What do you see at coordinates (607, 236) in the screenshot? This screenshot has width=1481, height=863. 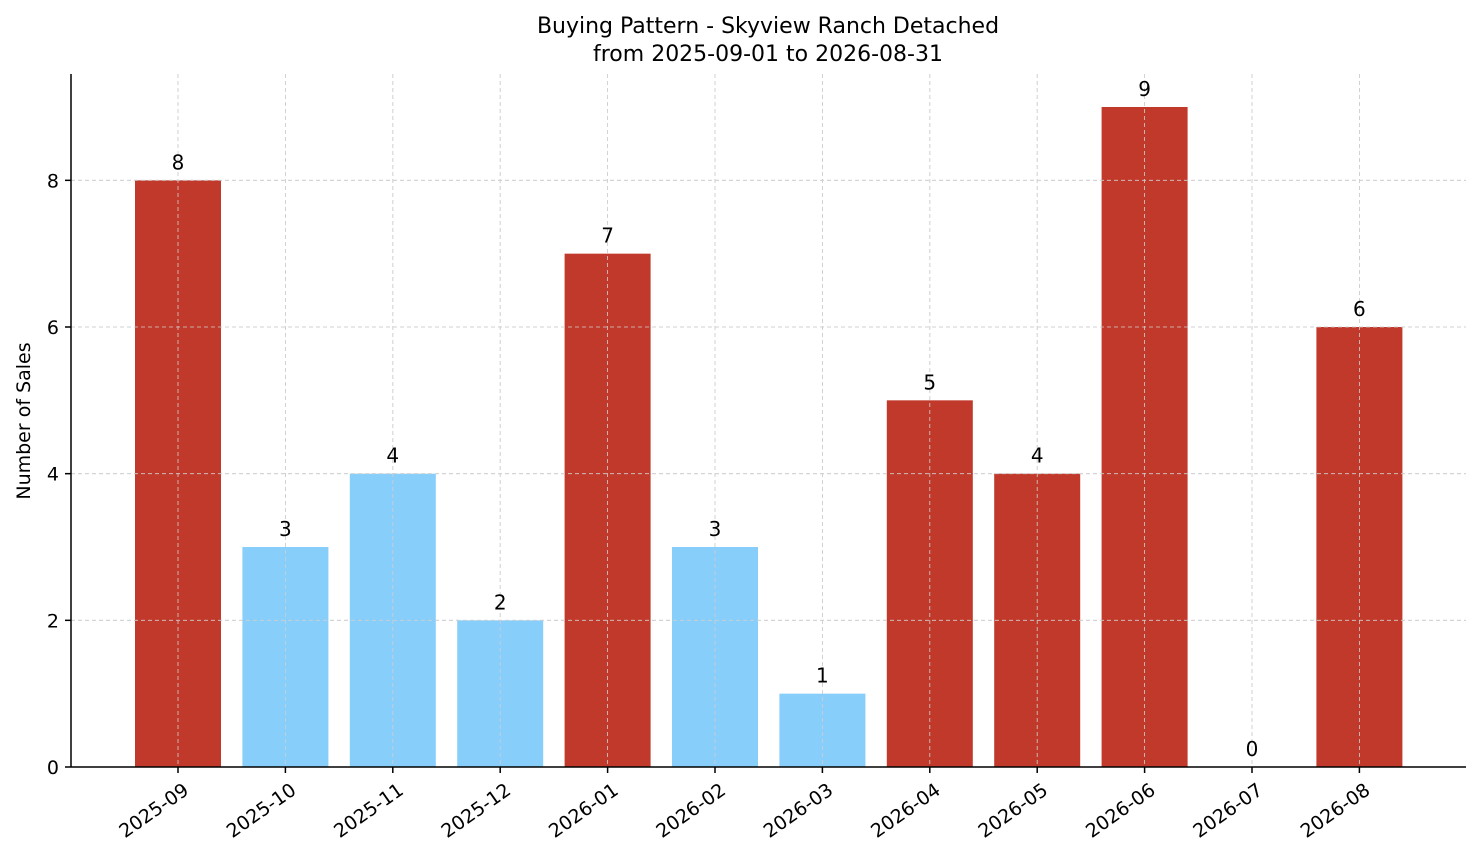 I see `bar-value-label: 7` at bounding box center [607, 236].